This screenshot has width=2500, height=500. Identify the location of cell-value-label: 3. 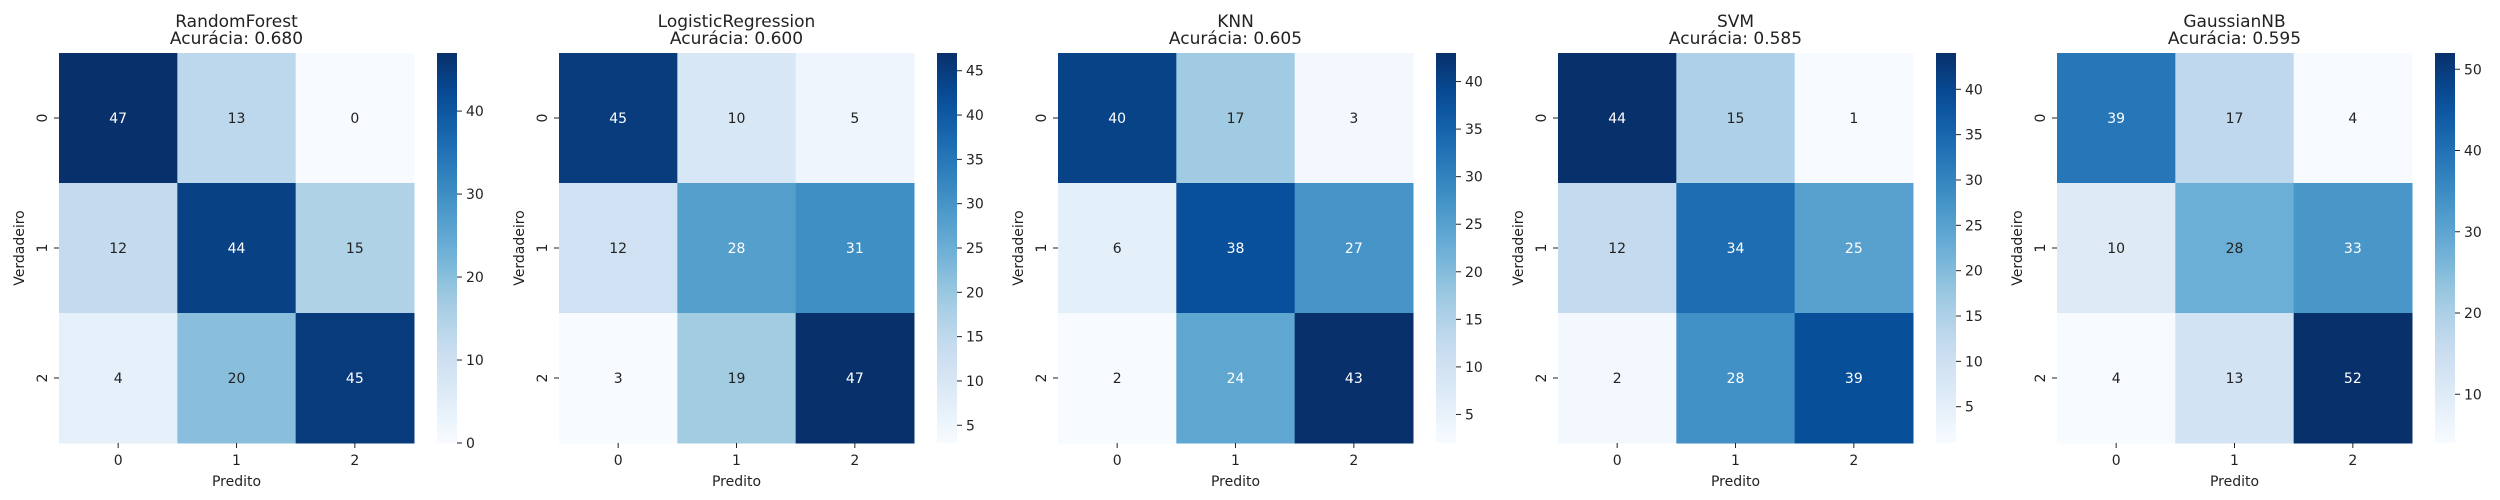
(618, 379).